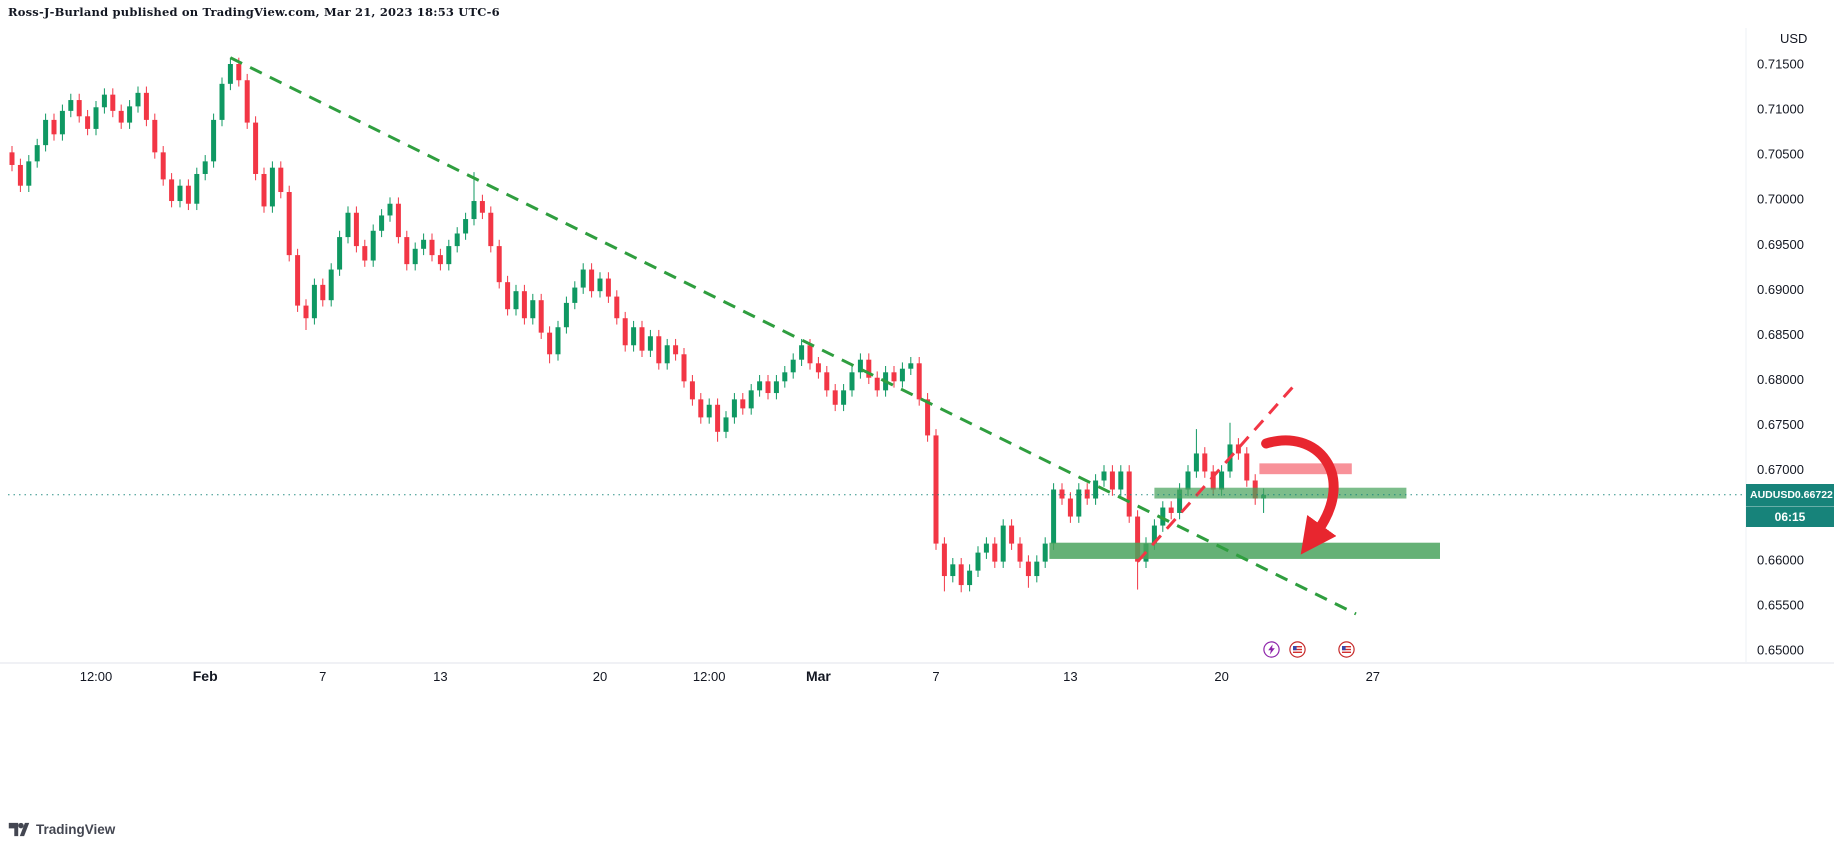 The width and height of the screenshot is (1834, 850). What do you see at coordinates (1772, 494) in the screenshot?
I see `symbol-name: AUDUSD` at bounding box center [1772, 494].